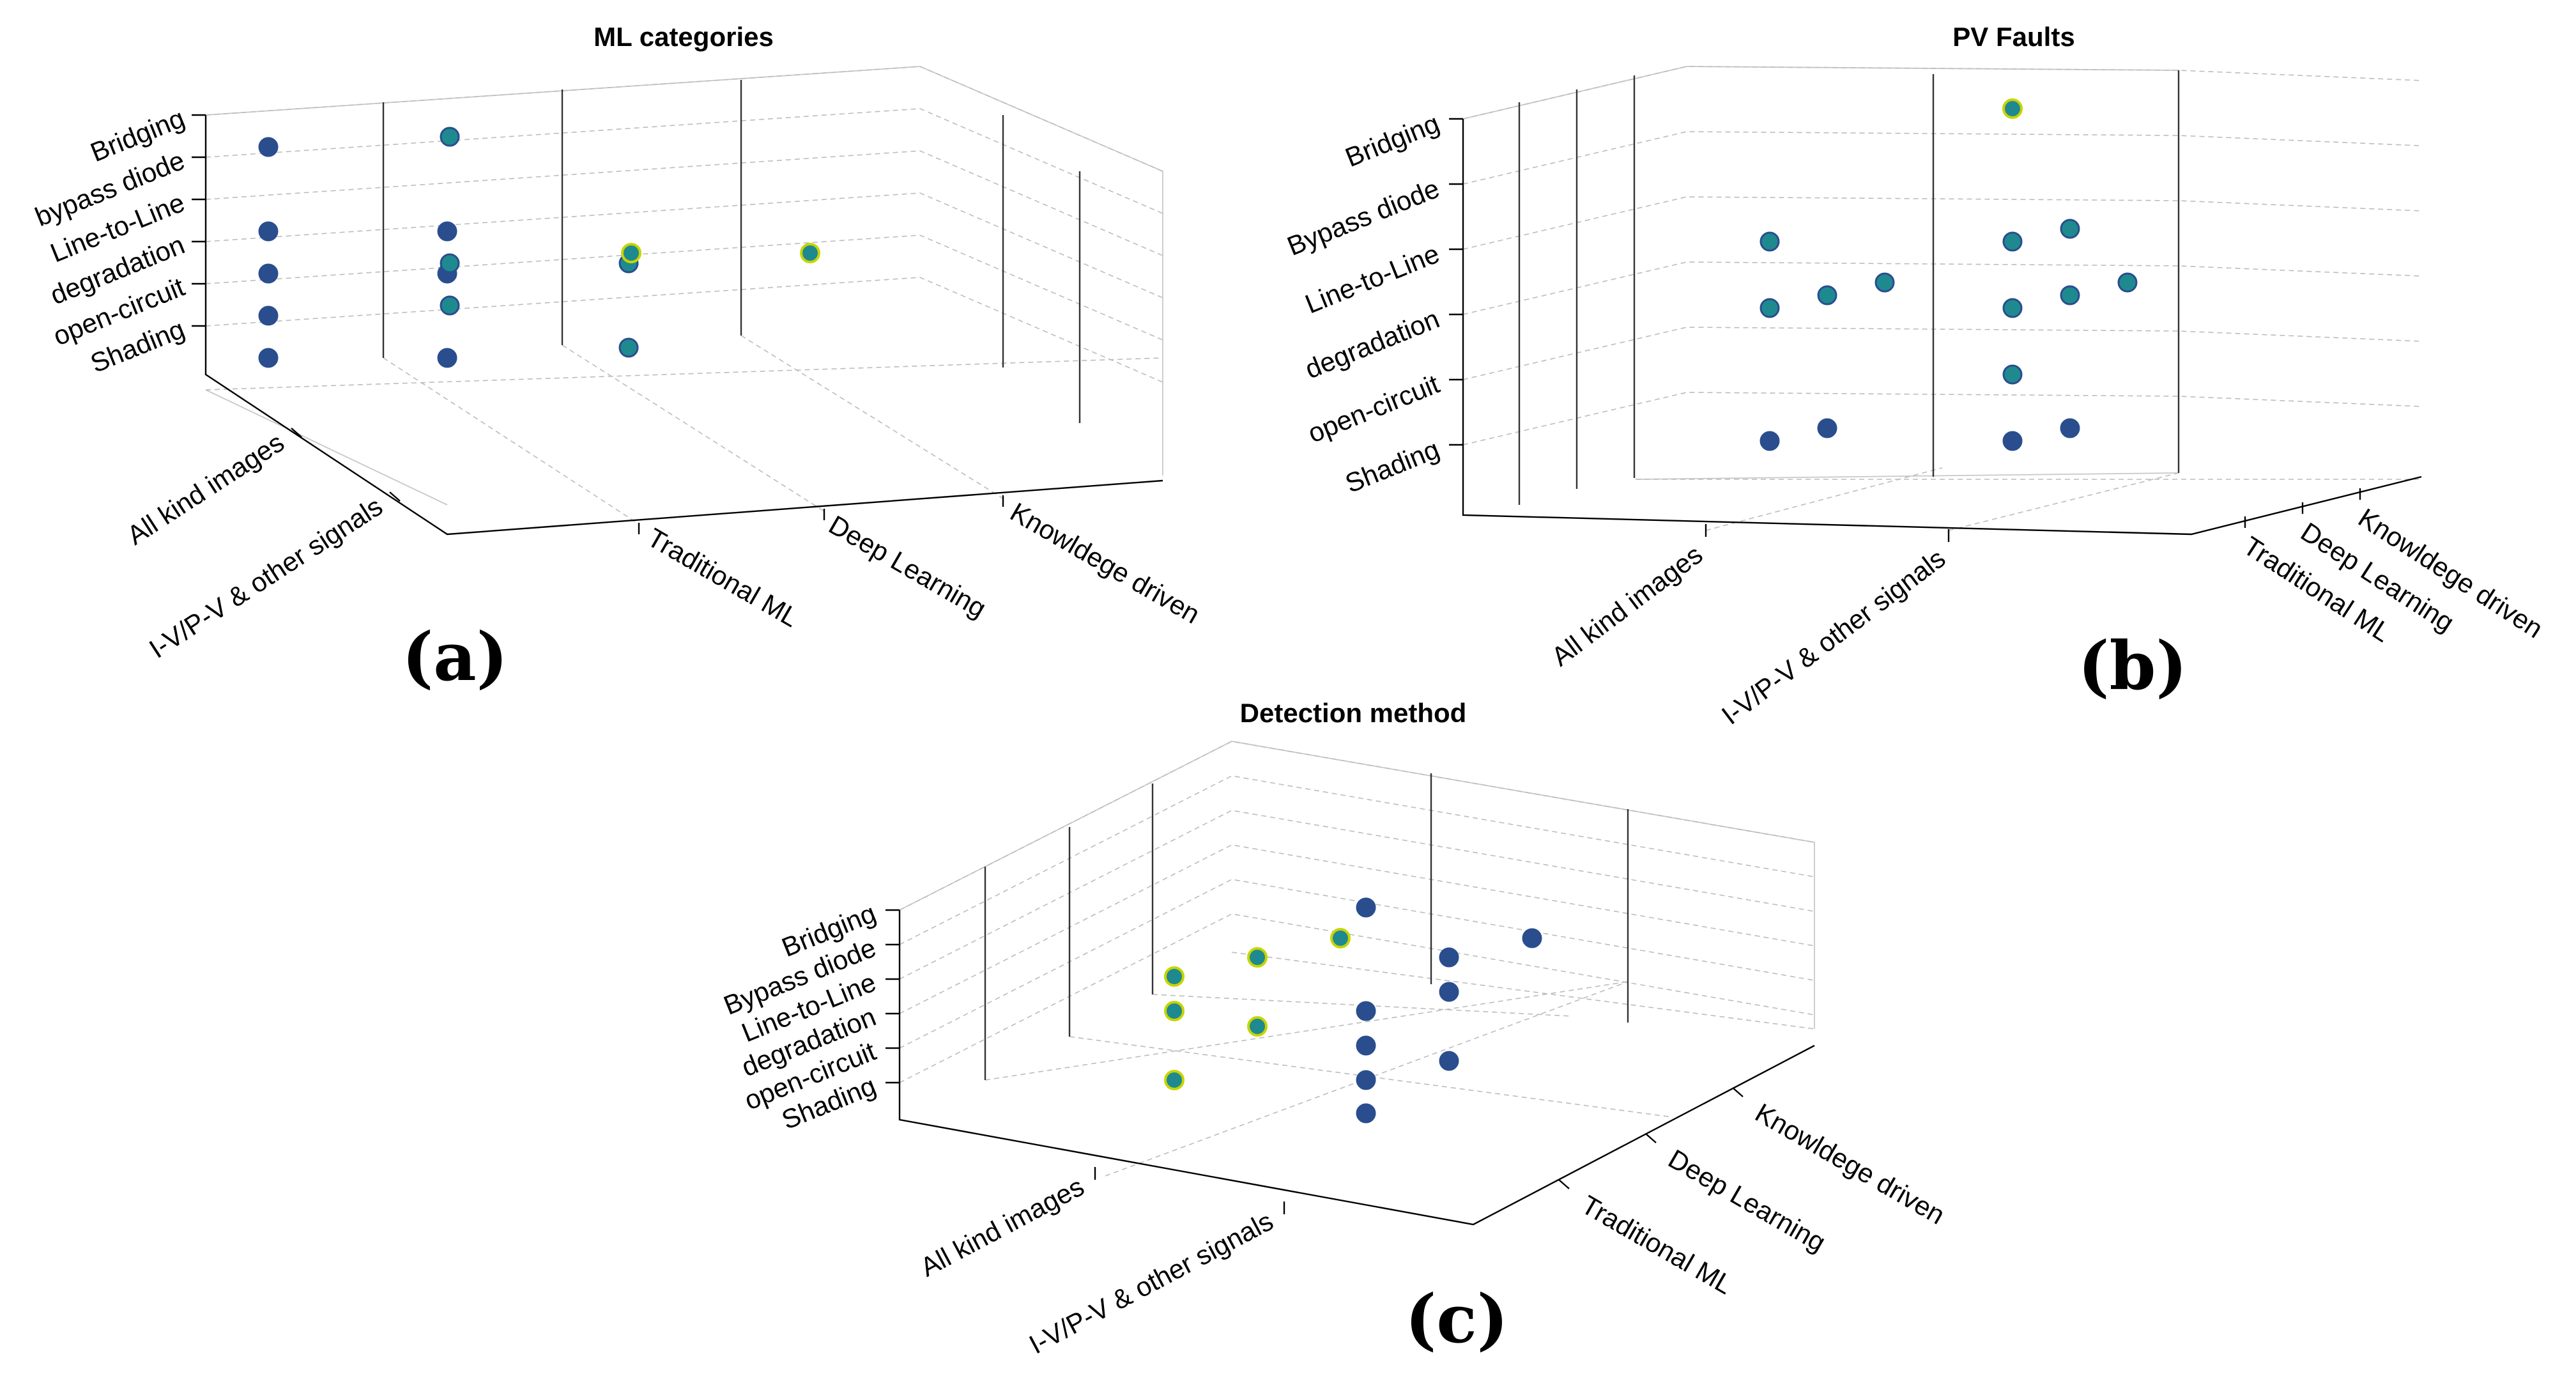 Image resolution: width=2576 pixels, height=1383 pixels. Describe the element at coordinates (1392, 466) in the screenshot. I see `z-tick-label: Shading` at that location.